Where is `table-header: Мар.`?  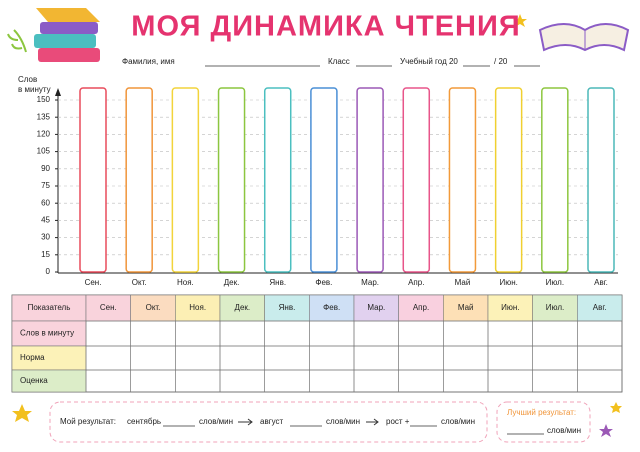
table-header: Мар. is located at coordinates (376, 307).